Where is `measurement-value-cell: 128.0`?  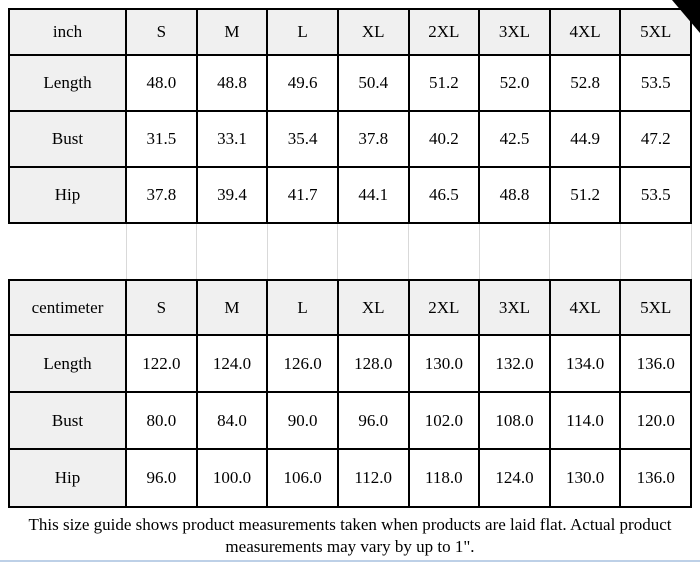 measurement-value-cell: 128.0 is located at coordinates (373, 363).